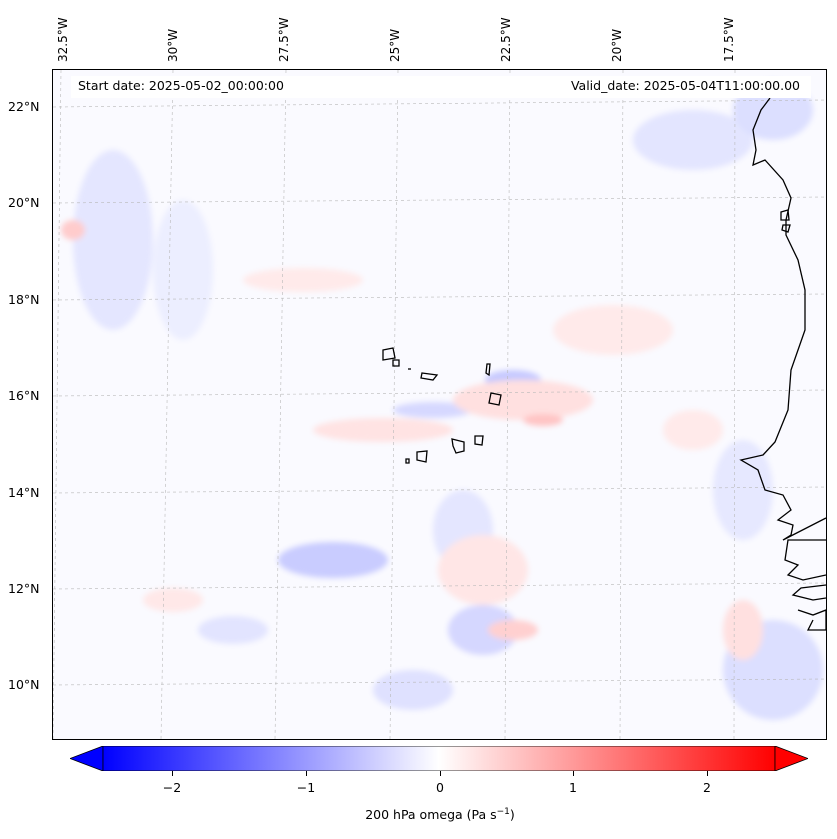  Describe the element at coordinates (440, 787) in the screenshot. I see `cb-tick-label: 0` at that location.